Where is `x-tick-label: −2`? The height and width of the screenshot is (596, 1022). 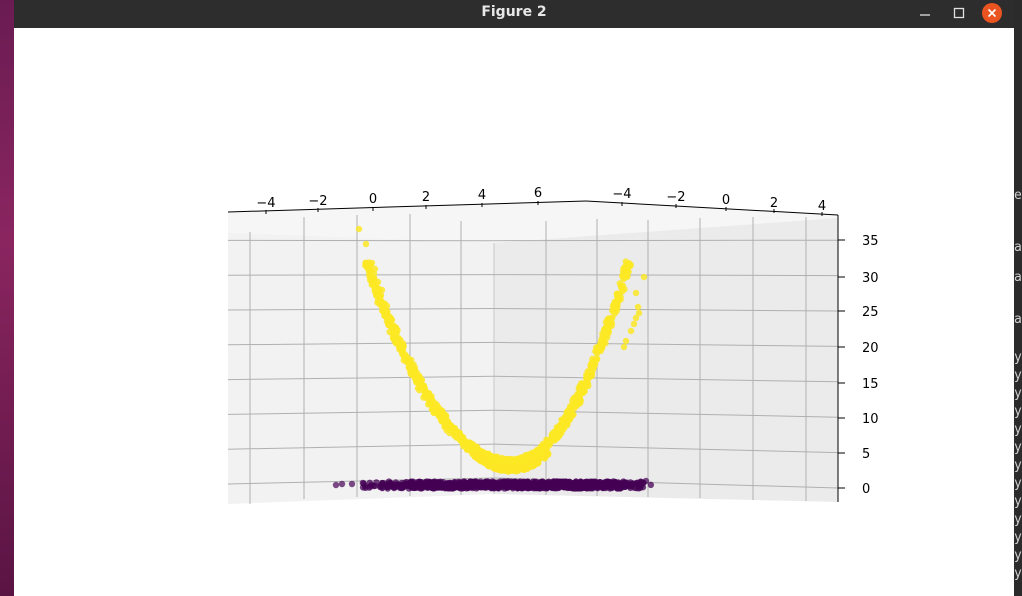
x-tick-label: −2 is located at coordinates (317, 201).